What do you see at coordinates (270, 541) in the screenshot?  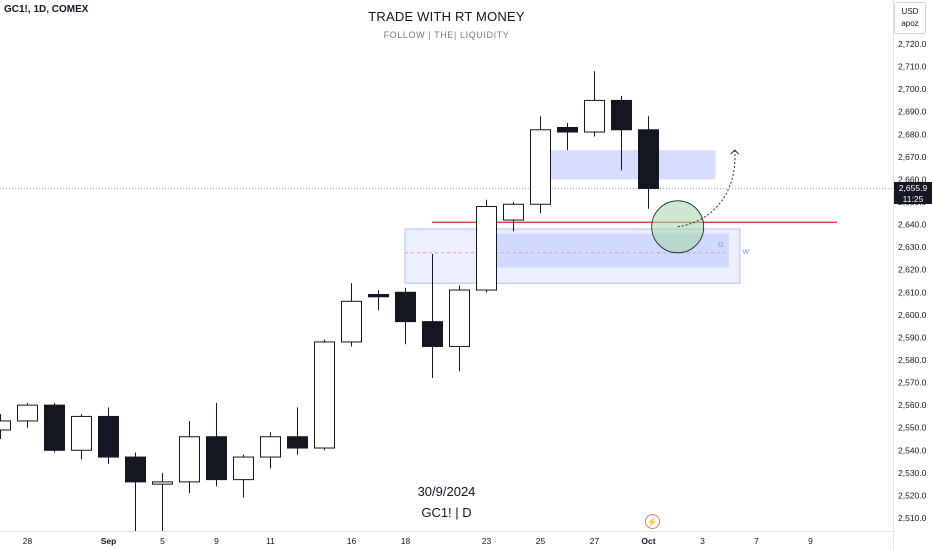 I see `x-tick-label: 11` at bounding box center [270, 541].